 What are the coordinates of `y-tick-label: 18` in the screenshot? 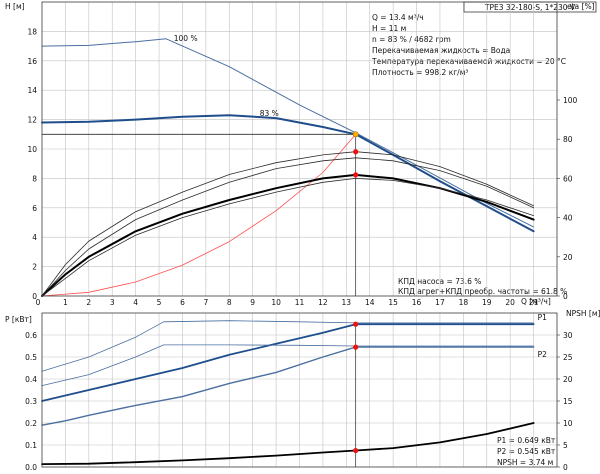 It's located at (32, 31).